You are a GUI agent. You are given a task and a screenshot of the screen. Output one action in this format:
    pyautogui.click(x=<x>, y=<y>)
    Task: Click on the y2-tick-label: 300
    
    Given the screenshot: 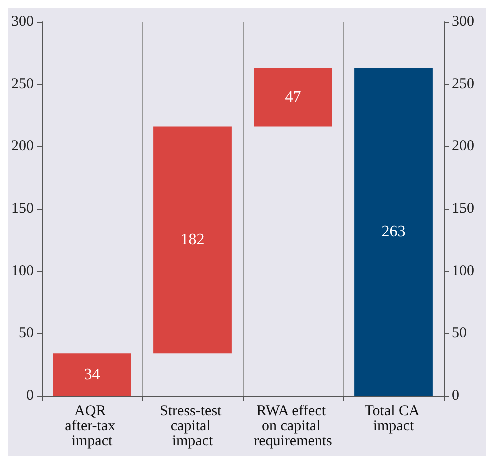 What is the action you would take?
    pyautogui.click(x=463, y=22)
    